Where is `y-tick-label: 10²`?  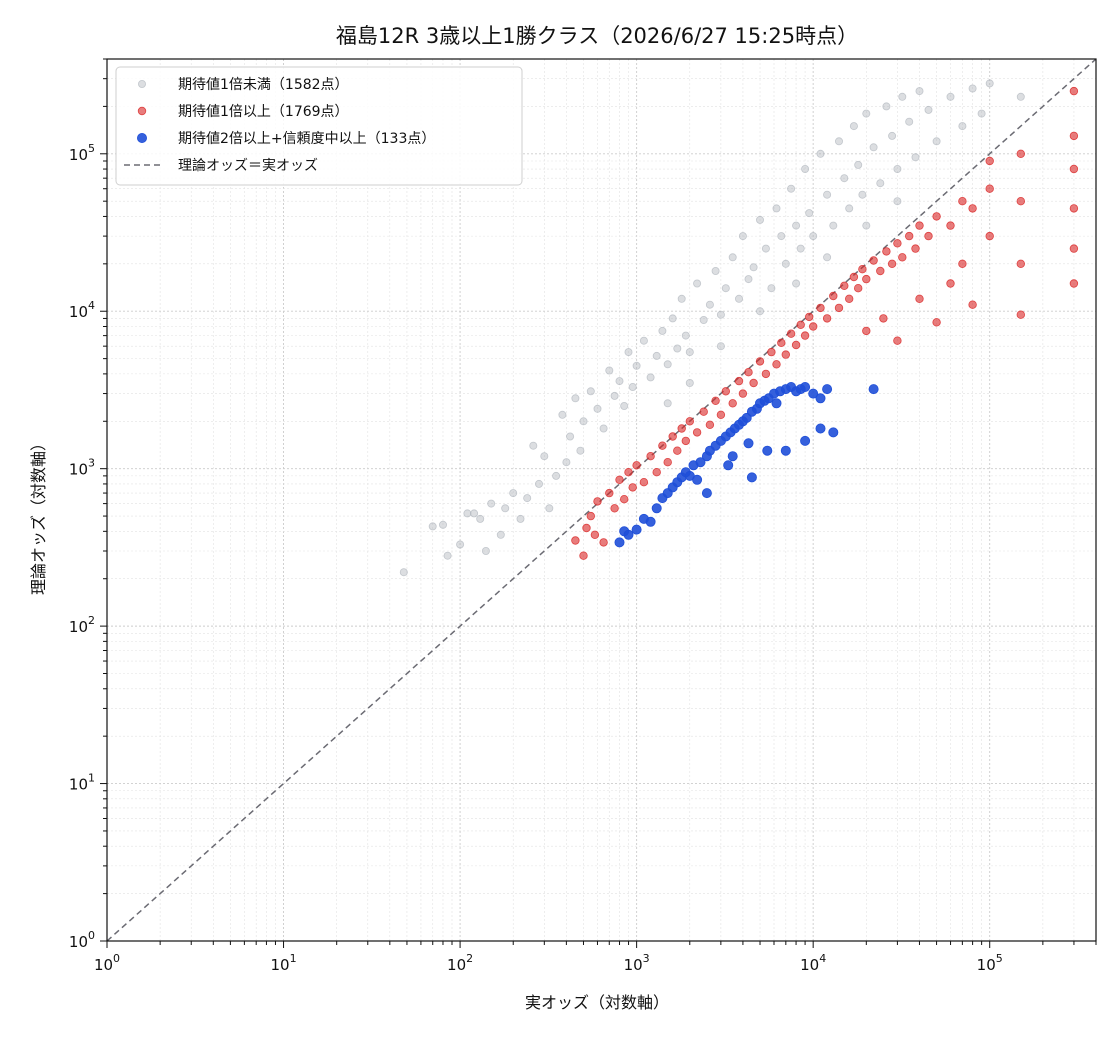 y-tick-label: 10² is located at coordinates (82, 625).